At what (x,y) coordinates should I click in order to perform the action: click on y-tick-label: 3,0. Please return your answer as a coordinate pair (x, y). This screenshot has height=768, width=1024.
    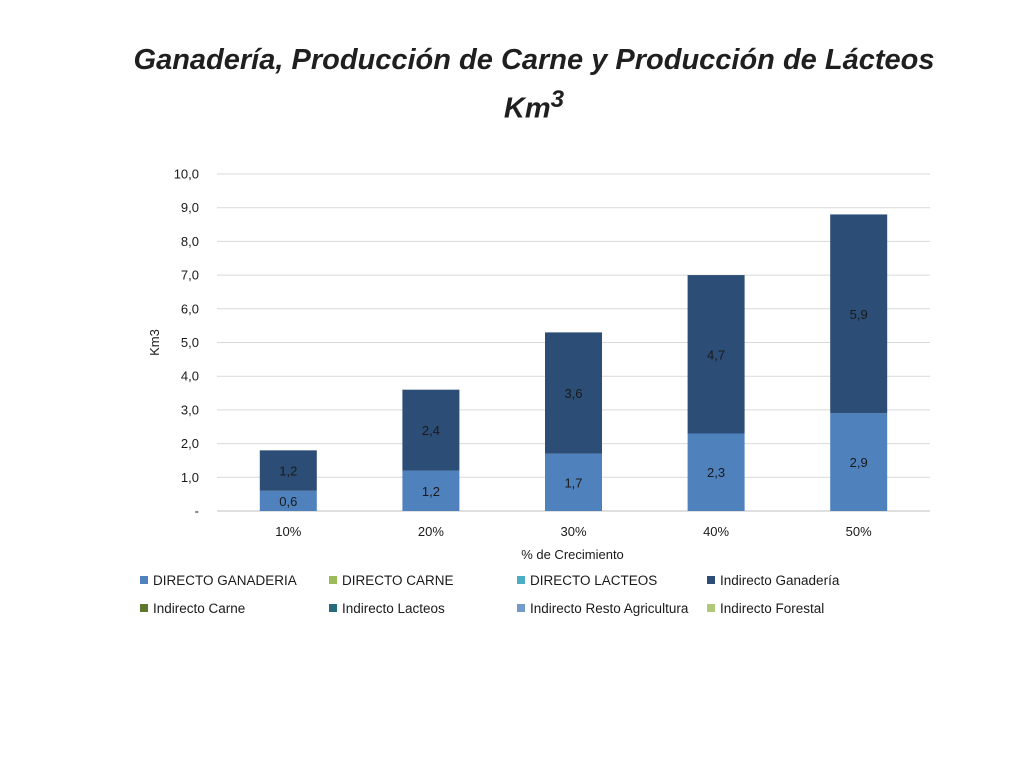
    Looking at the image, I should click on (190, 409).